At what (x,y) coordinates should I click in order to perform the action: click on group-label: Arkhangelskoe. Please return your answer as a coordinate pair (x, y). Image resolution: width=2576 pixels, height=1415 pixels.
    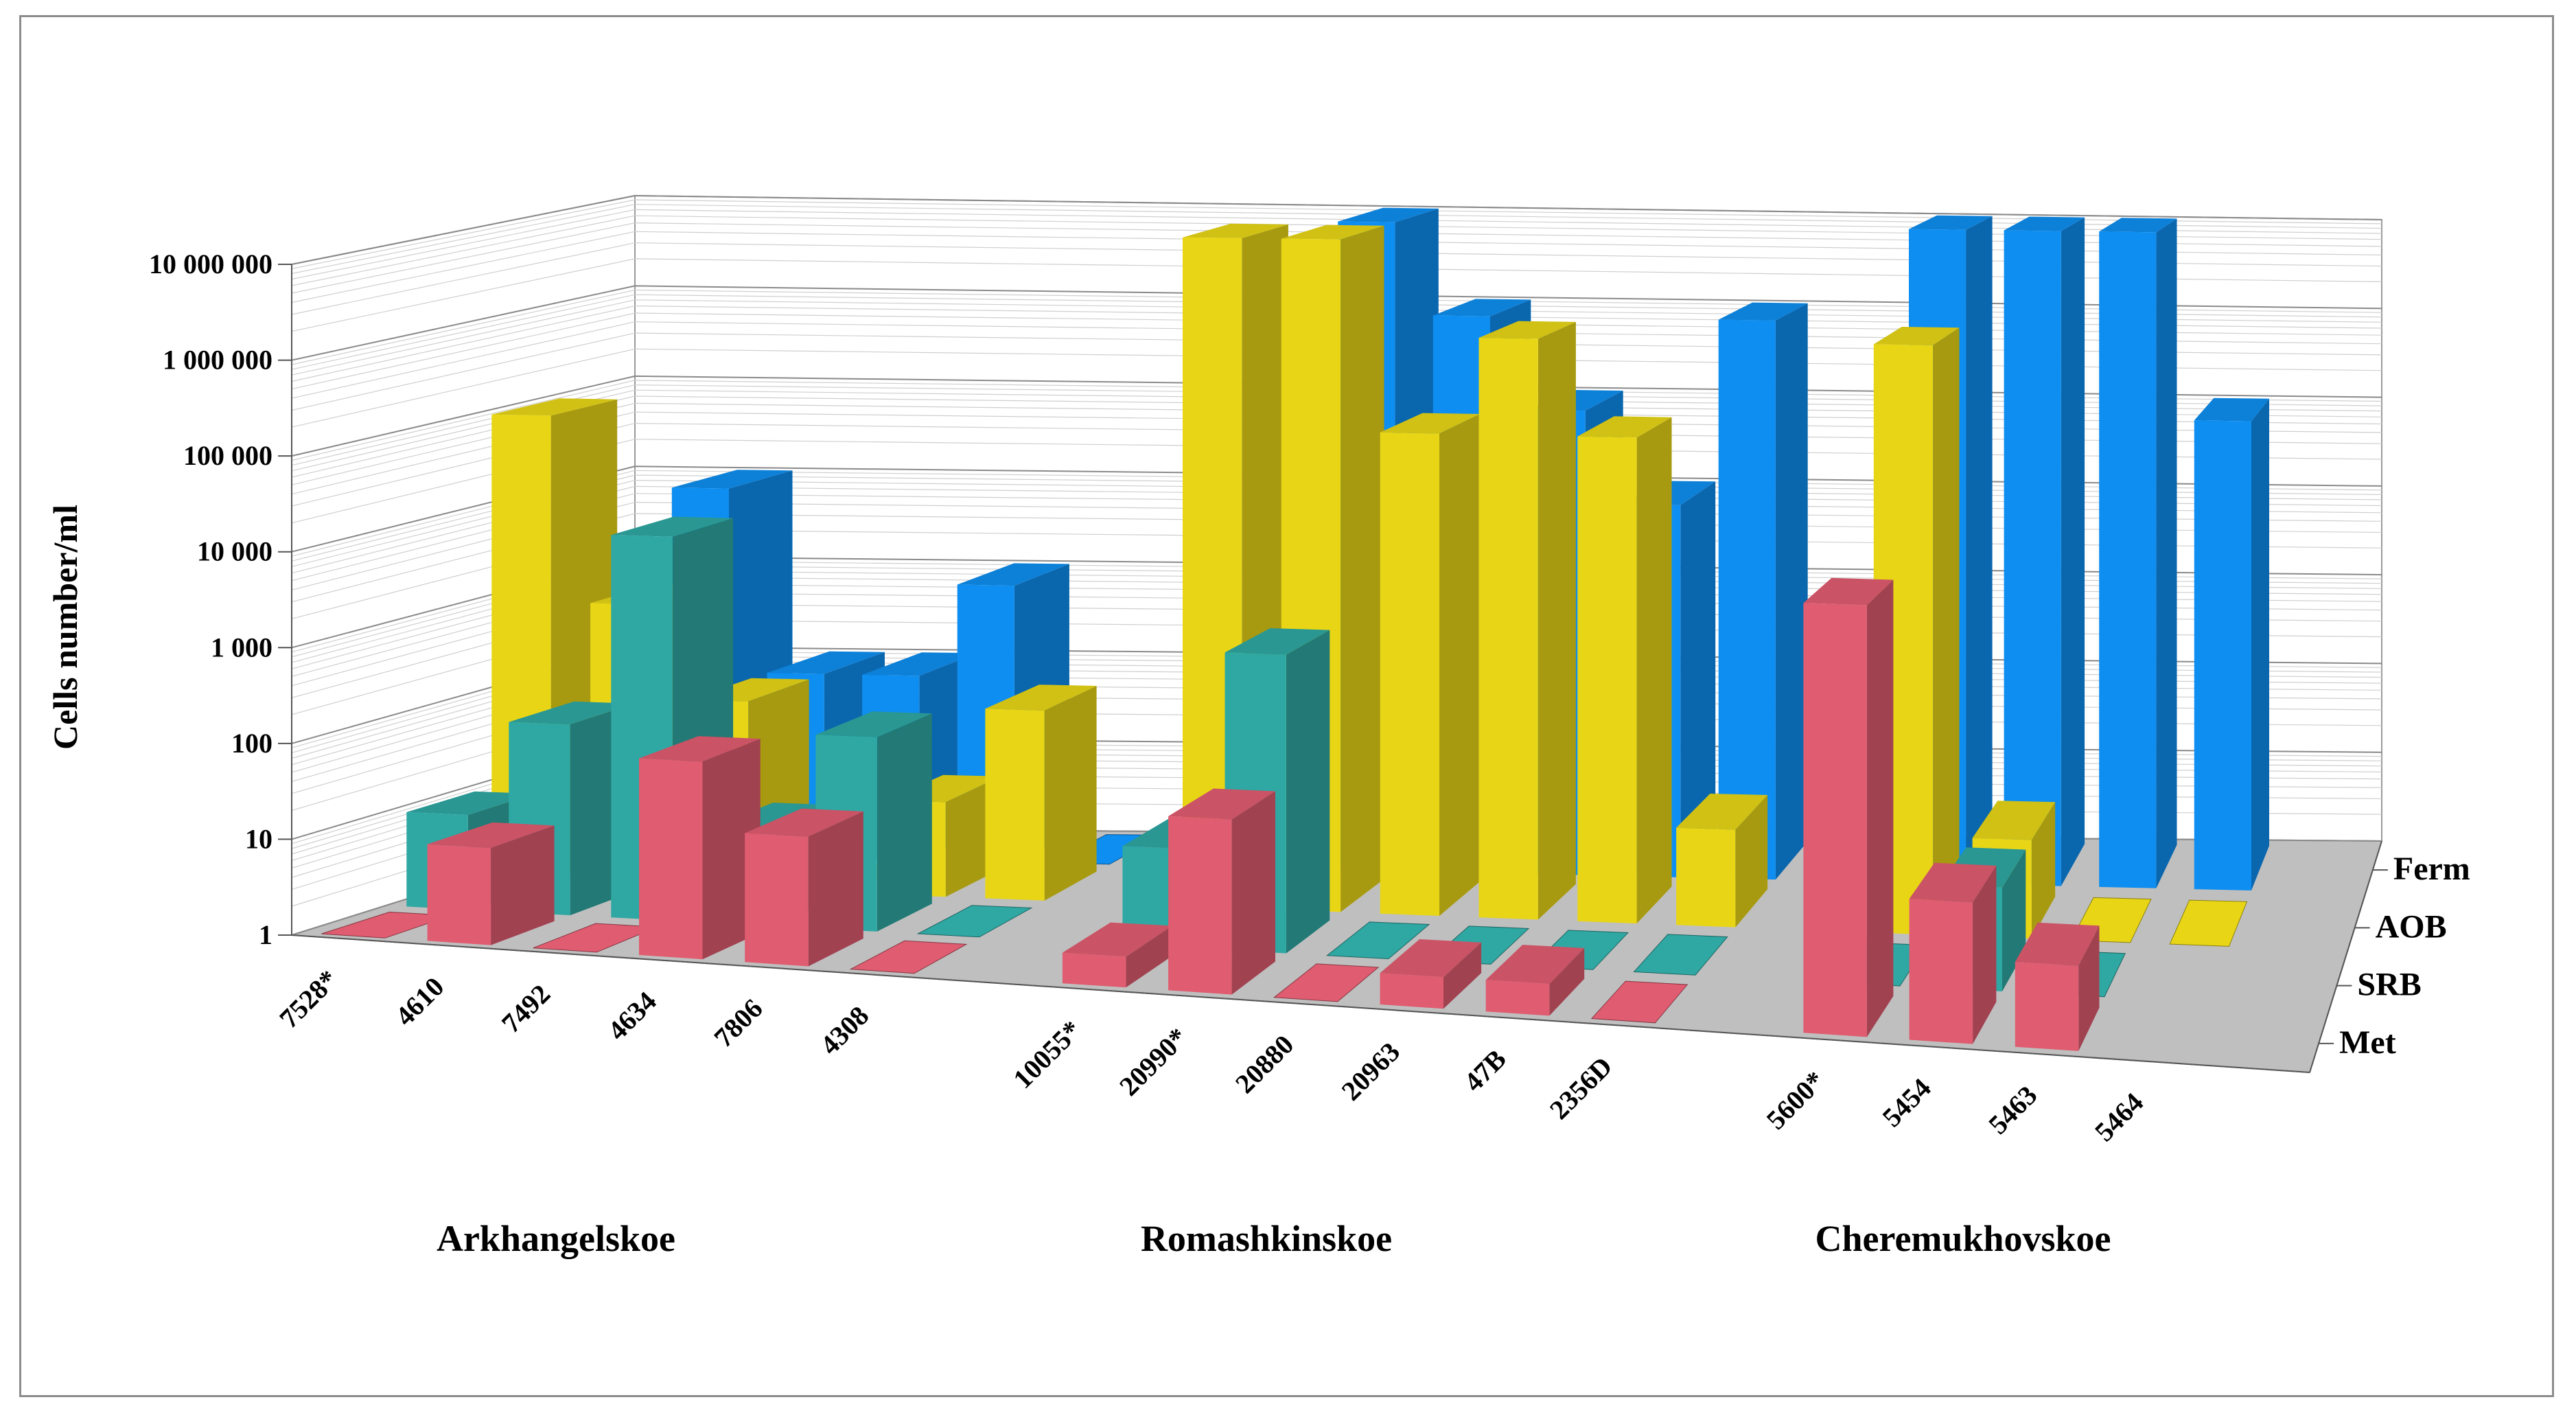
    Looking at the image, I should click on (556, 1239).